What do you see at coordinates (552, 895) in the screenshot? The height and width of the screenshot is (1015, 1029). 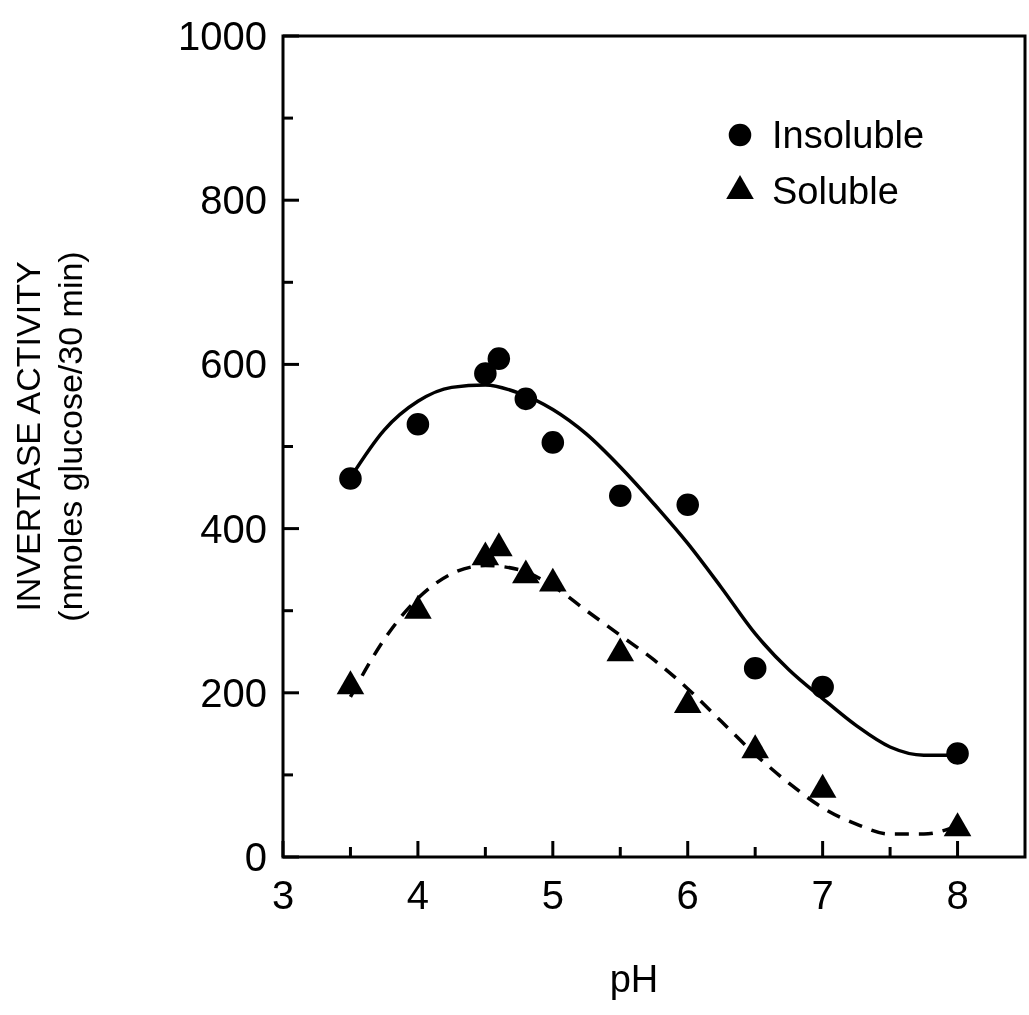 I see `x-tick-label: 5` at bounding box center [552, 895].